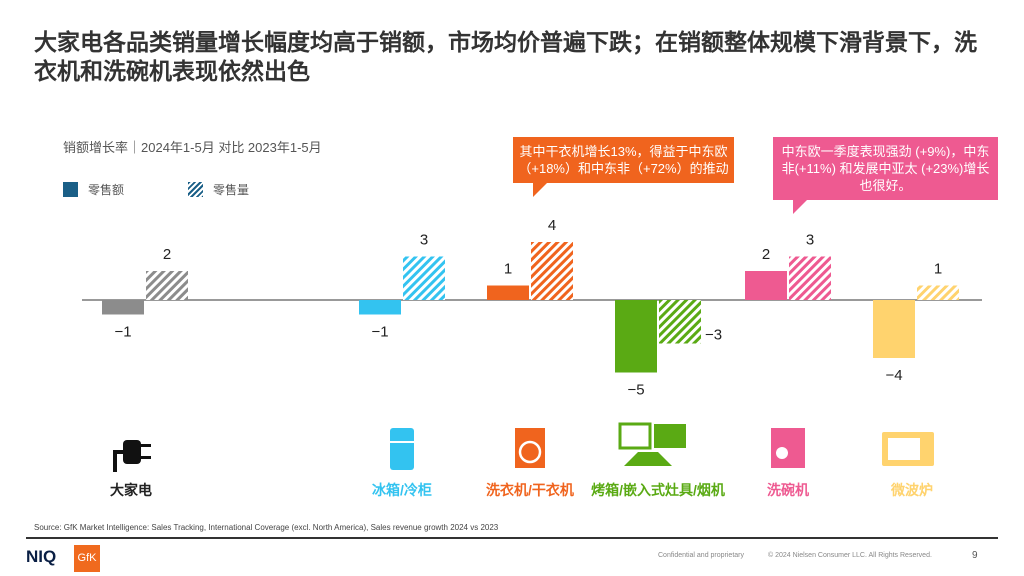 The image size is (1024, 576). What do you see at coordinates (530, 448) in the screenshot?
I see `washing-machine-icon` at bounding box center [530, 448].